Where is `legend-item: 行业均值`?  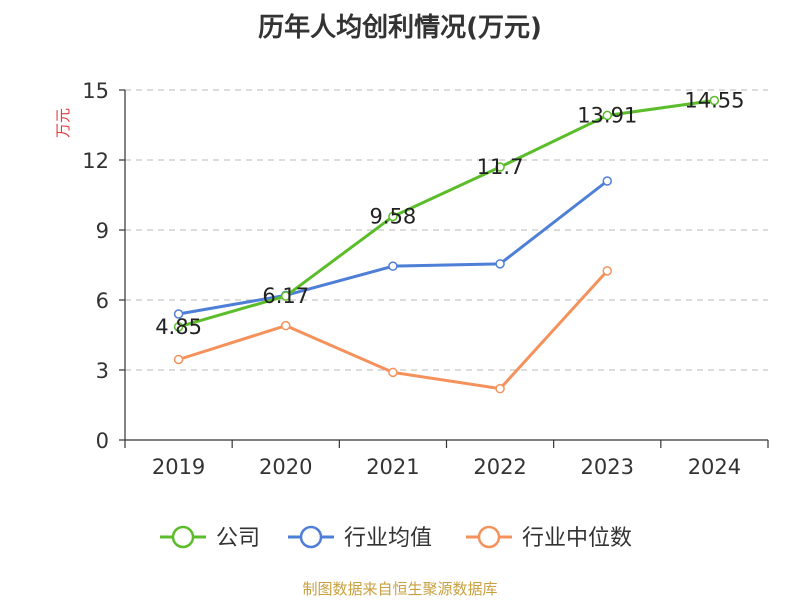 legend-item: 行业均值 is located at coordinates (360, 538).